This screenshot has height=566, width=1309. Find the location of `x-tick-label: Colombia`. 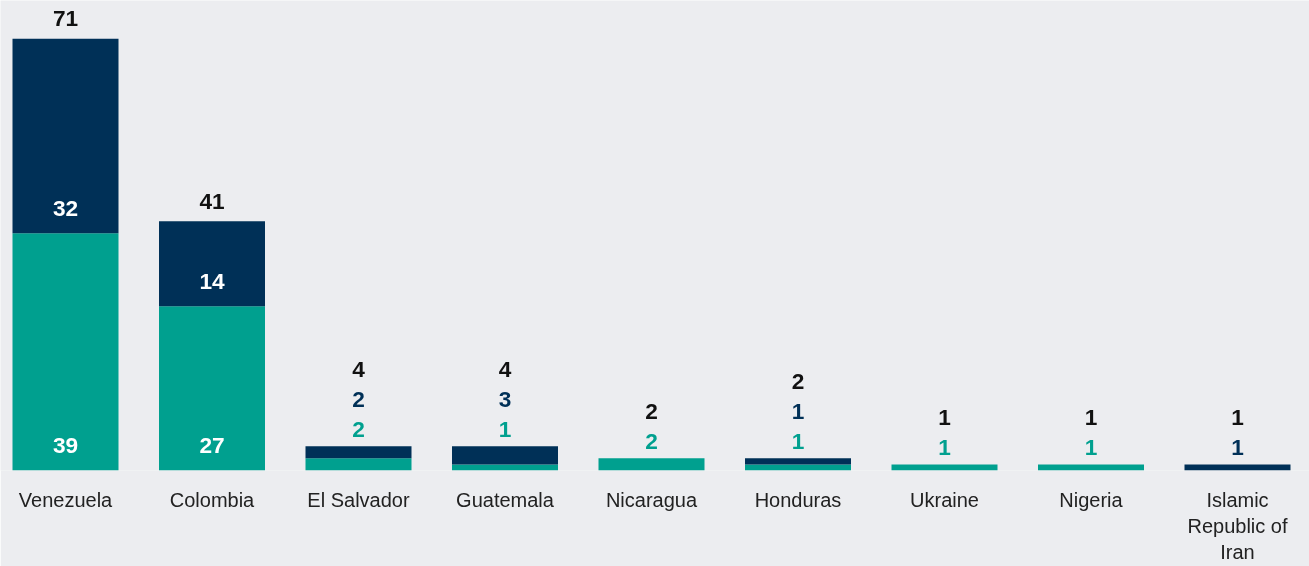

x-tick-label: Colombia is located at coordinates (212, 499).